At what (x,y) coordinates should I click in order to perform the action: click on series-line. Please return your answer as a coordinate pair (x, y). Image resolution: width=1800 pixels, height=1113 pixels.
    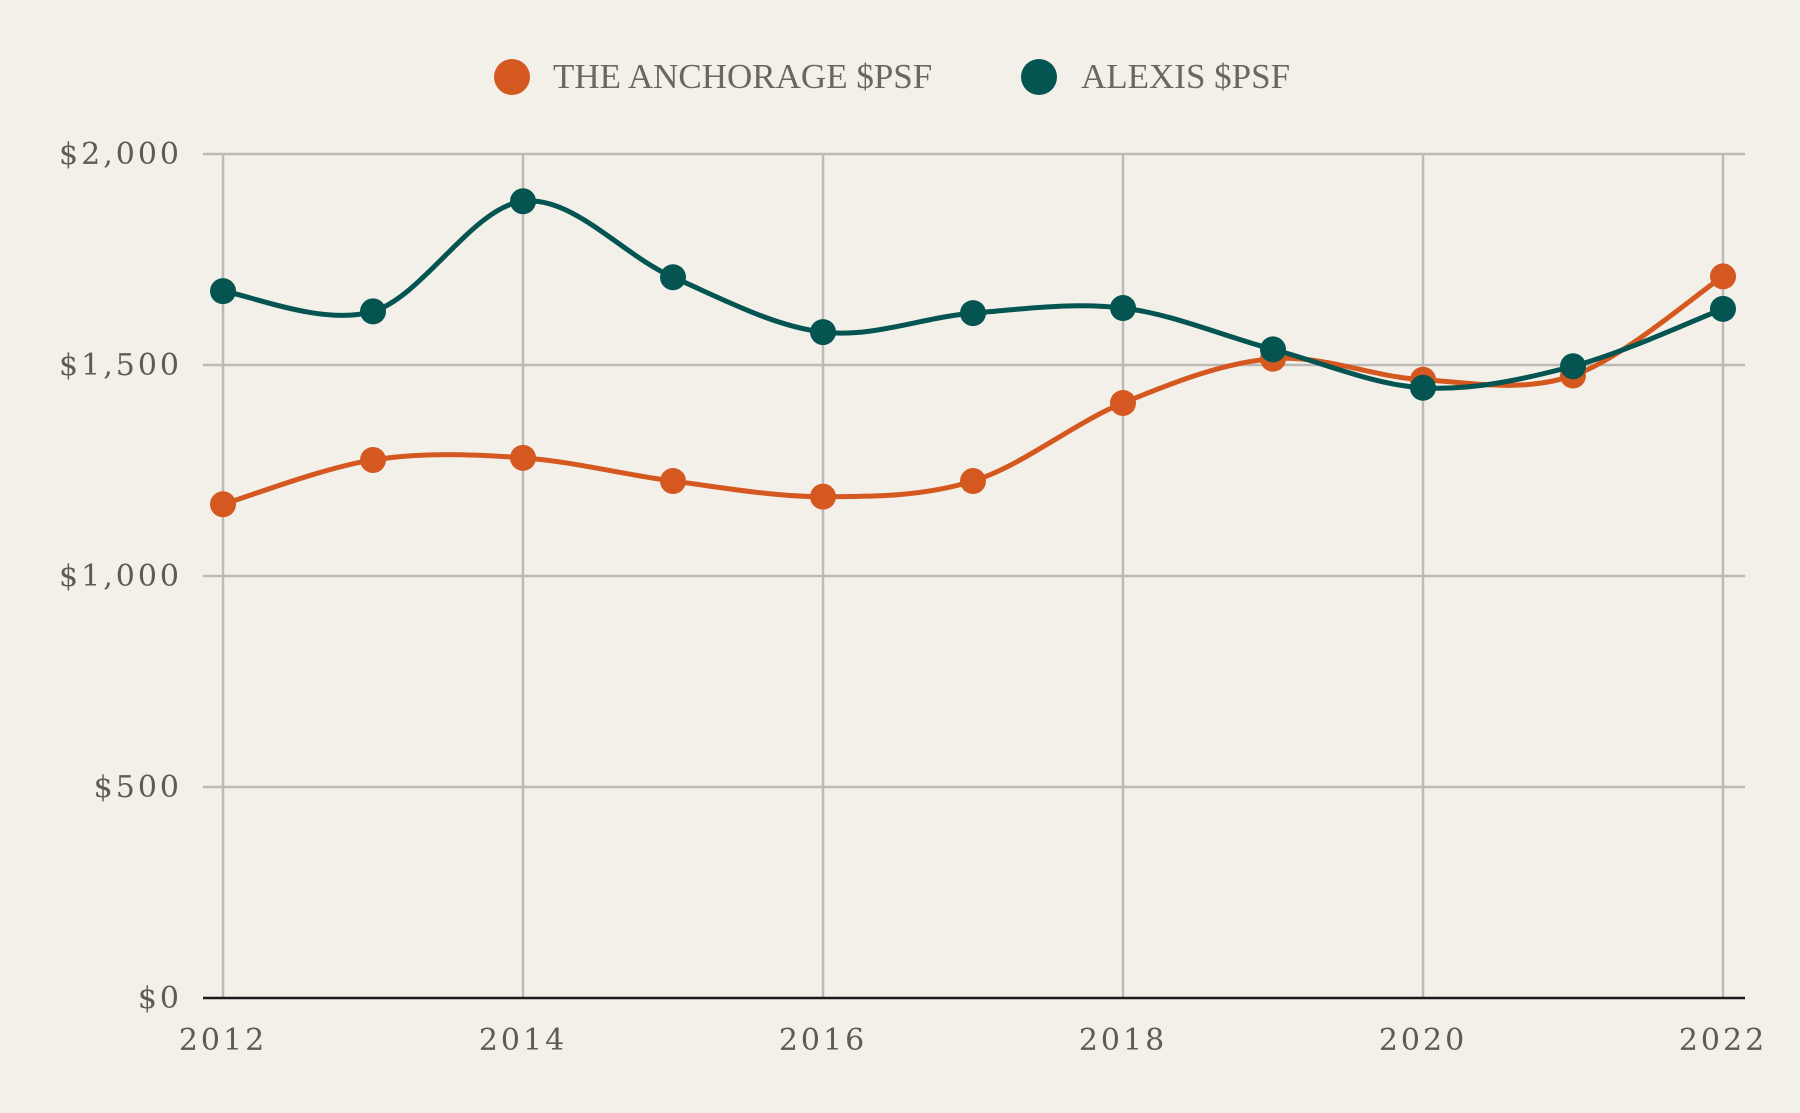
    Looking at the image, I should click on (973, 294).